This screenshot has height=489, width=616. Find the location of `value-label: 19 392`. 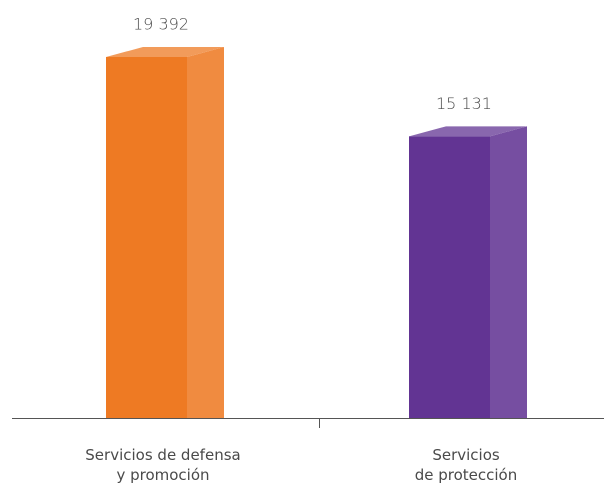

value-label: 19 392 is located at coordinates (161, 24).